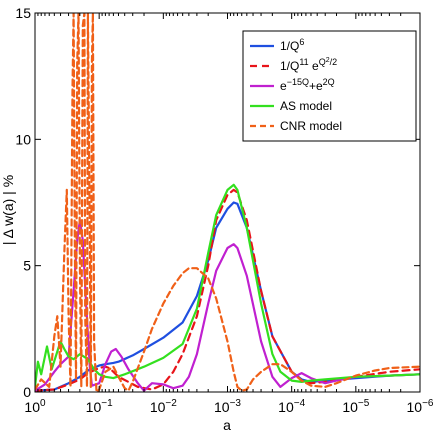 The width and height of the screenshot is (436, 436). What do you see at coordinates (355, 406) in the screenshot?
I see `x-tick-label: 10⁻⁵` at bounding box center [355, 406].